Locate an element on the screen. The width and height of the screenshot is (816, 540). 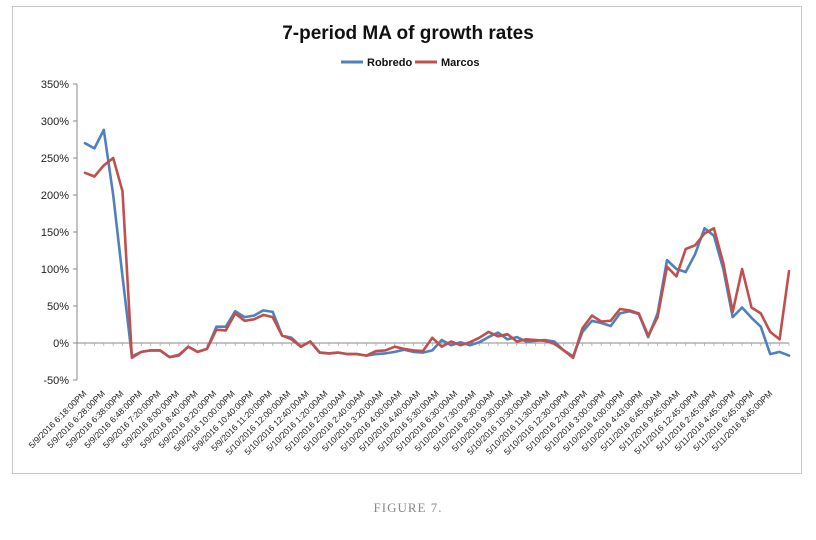
y-tick-label: 300% is located at coordinates (55, 122).